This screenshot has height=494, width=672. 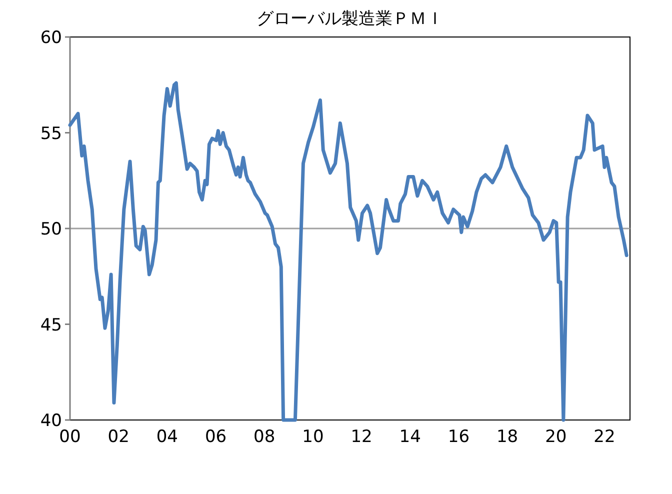 I want to click on x-tick-label: 22, so click(x=605, y=437).